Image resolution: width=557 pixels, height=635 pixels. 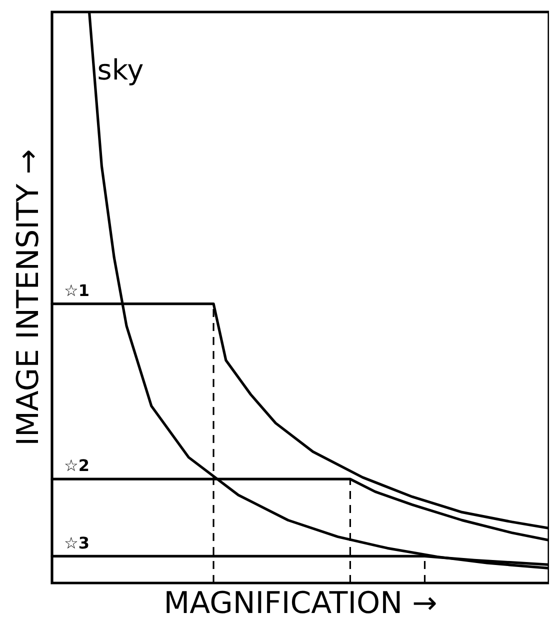 I want to click on series-label: ☆1, so click(x=77, y=290).